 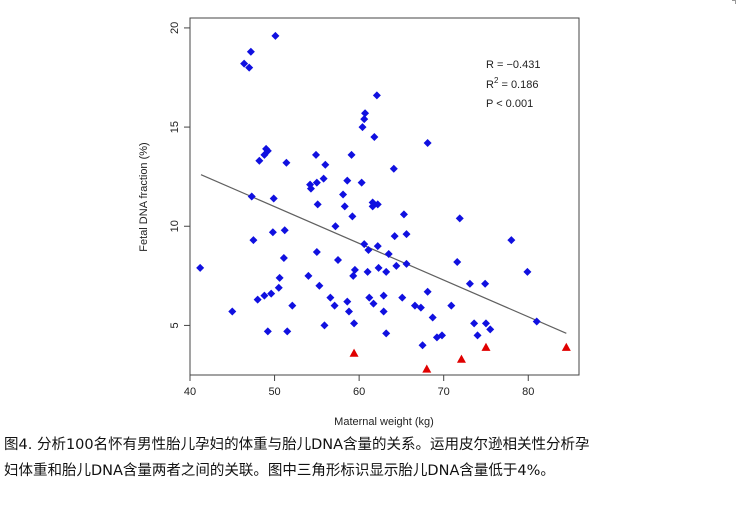 I want to click on x-tick-label: 50, so click(x=274, y=392).